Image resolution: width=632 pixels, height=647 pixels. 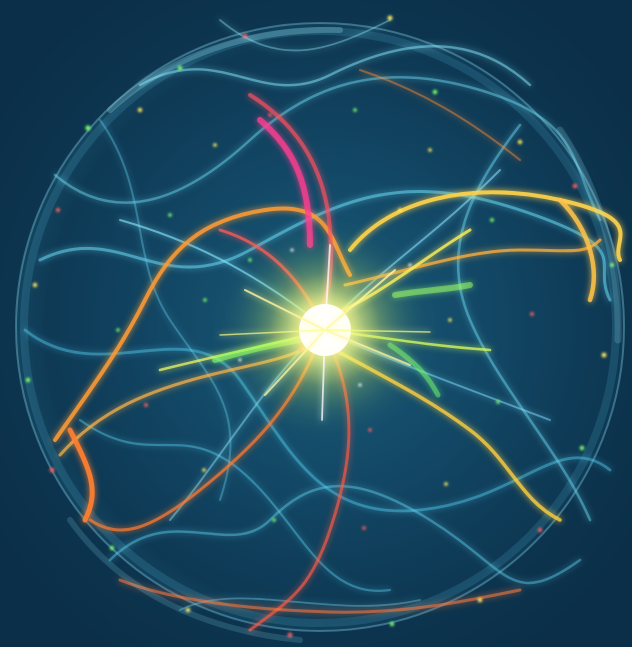 I want to click on core-spikes, so click(x=325, y=332).